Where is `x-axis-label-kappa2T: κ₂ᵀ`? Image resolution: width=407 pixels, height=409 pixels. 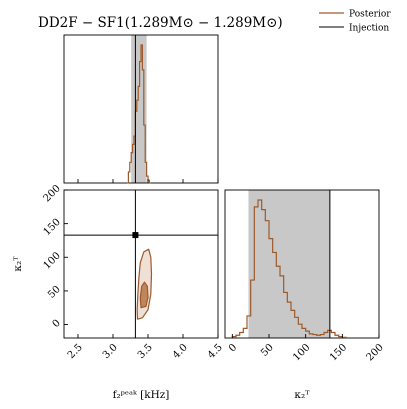 x-axis-label-kappa2T: κ₂ᵀ is located at coordinates (302, 395).